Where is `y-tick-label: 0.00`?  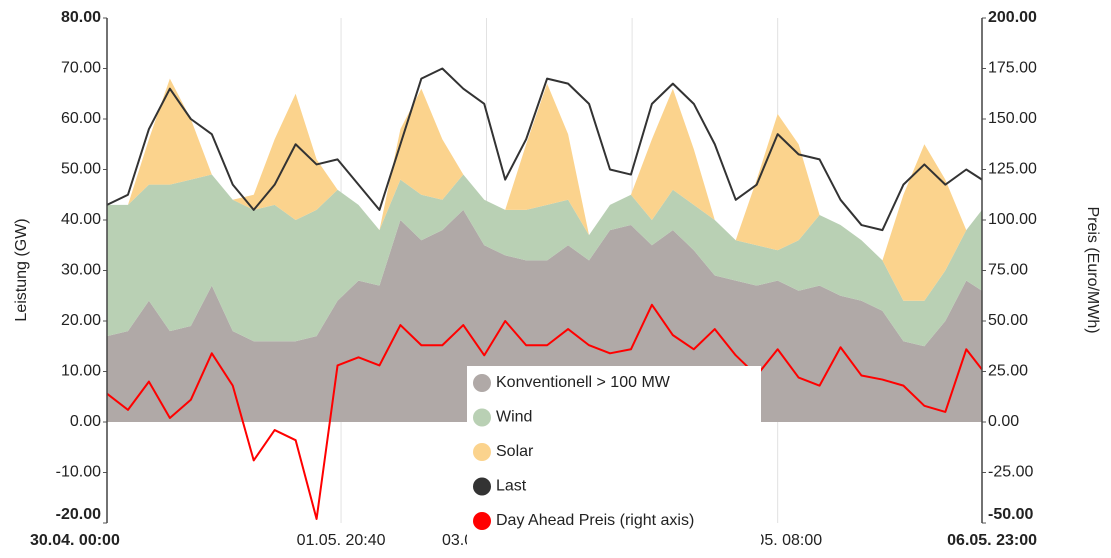 y-tick-label: 0.00 is located at coordinates (85, 421).